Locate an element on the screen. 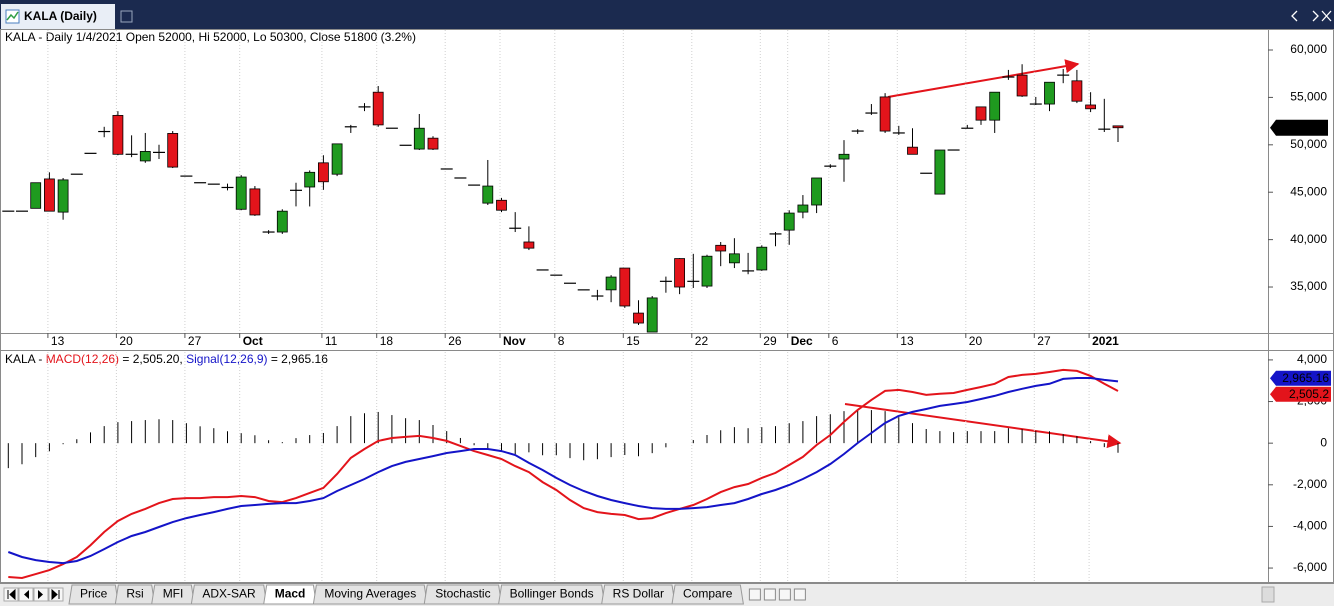 The image size is (1334, 606). tab-label: Compare is located at coordinates (708, 594).